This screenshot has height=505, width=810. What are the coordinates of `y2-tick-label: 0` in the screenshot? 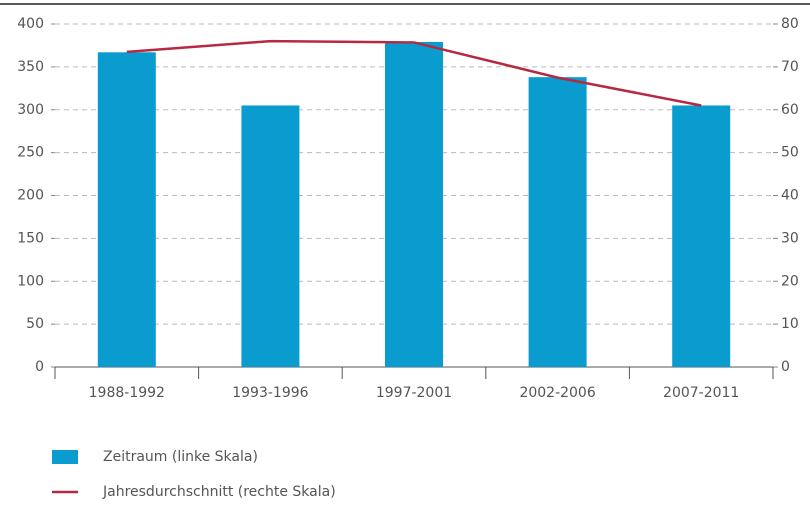 It's located at (785, 367).